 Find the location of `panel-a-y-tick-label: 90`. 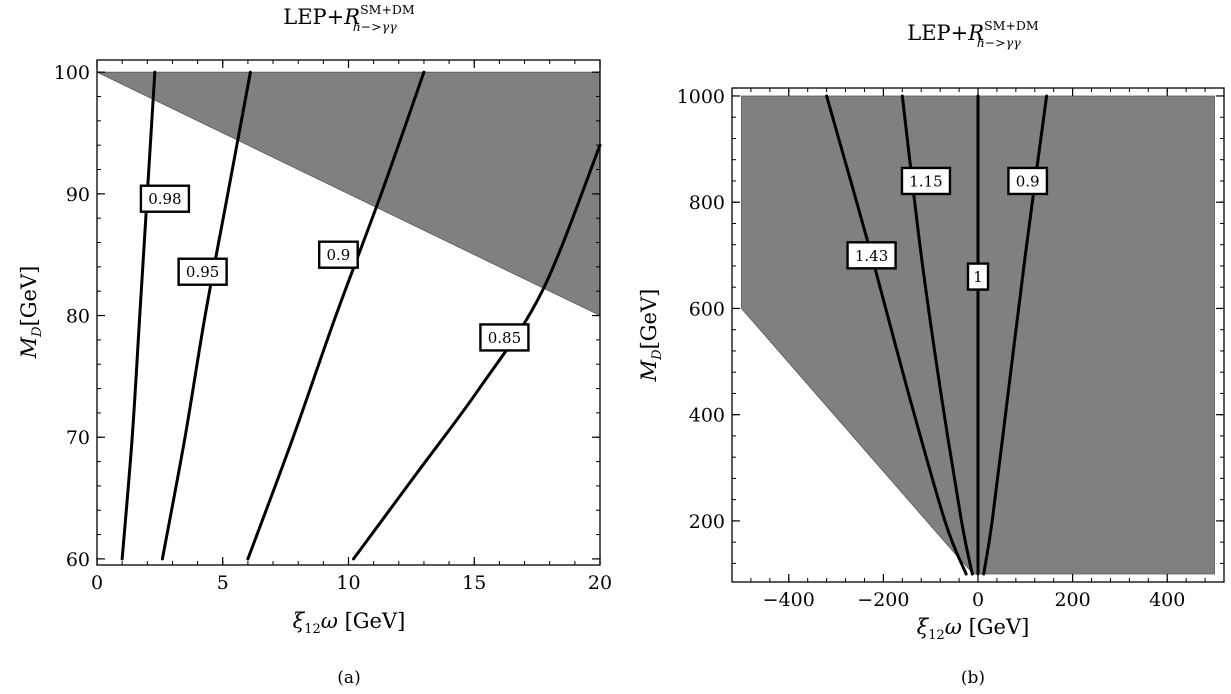

panel-a-y-tick-label: 90 is located at coordinates (78, 195).